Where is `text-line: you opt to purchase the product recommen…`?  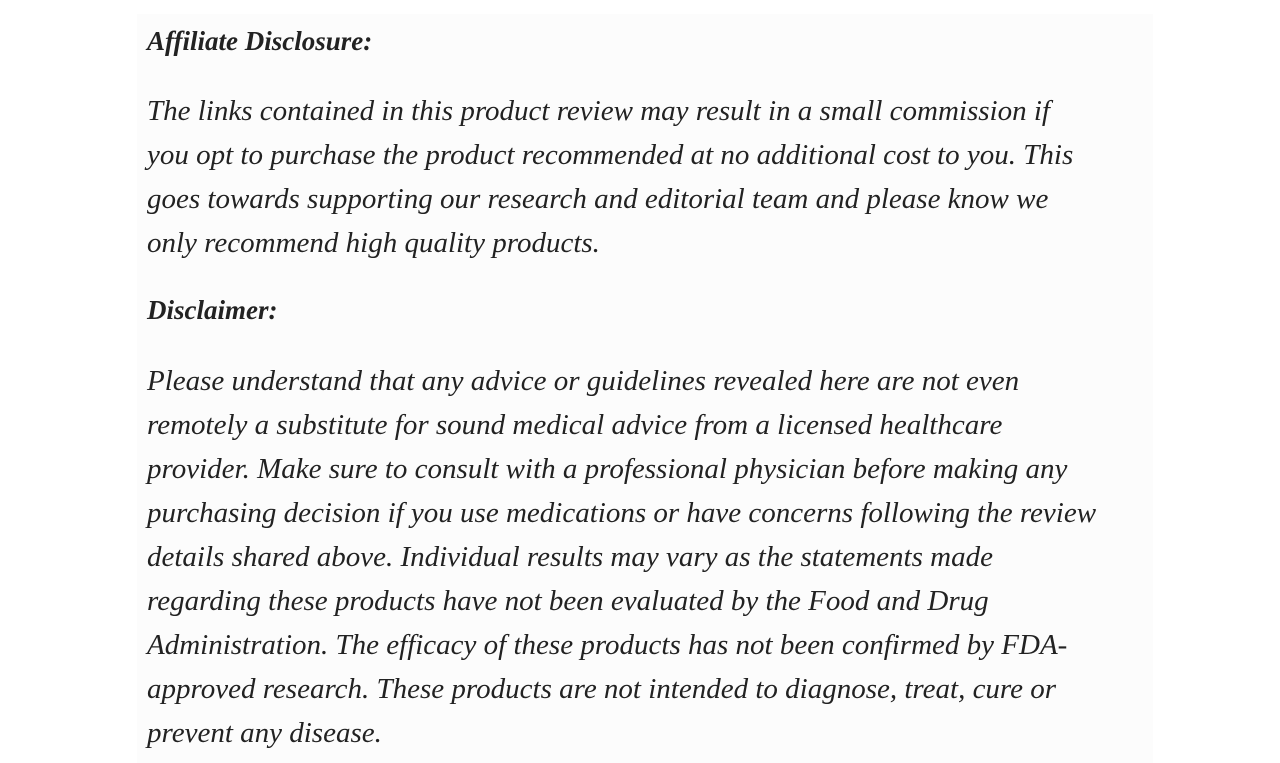
text-line: you opt to purchase the product recommen… is located at coordinates (610, 155).